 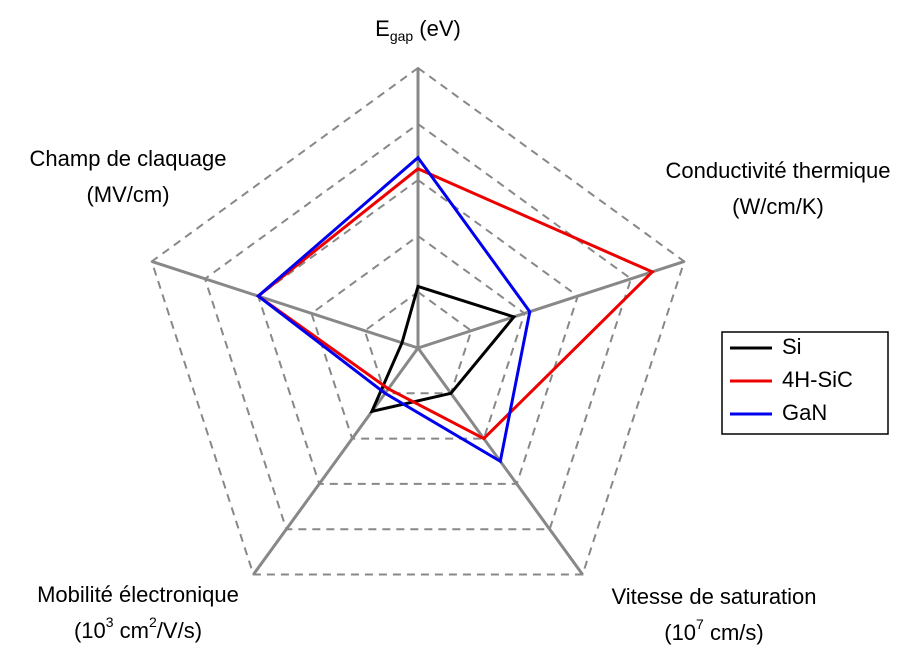 I want to click on series-line, so click(x=393, y=309).